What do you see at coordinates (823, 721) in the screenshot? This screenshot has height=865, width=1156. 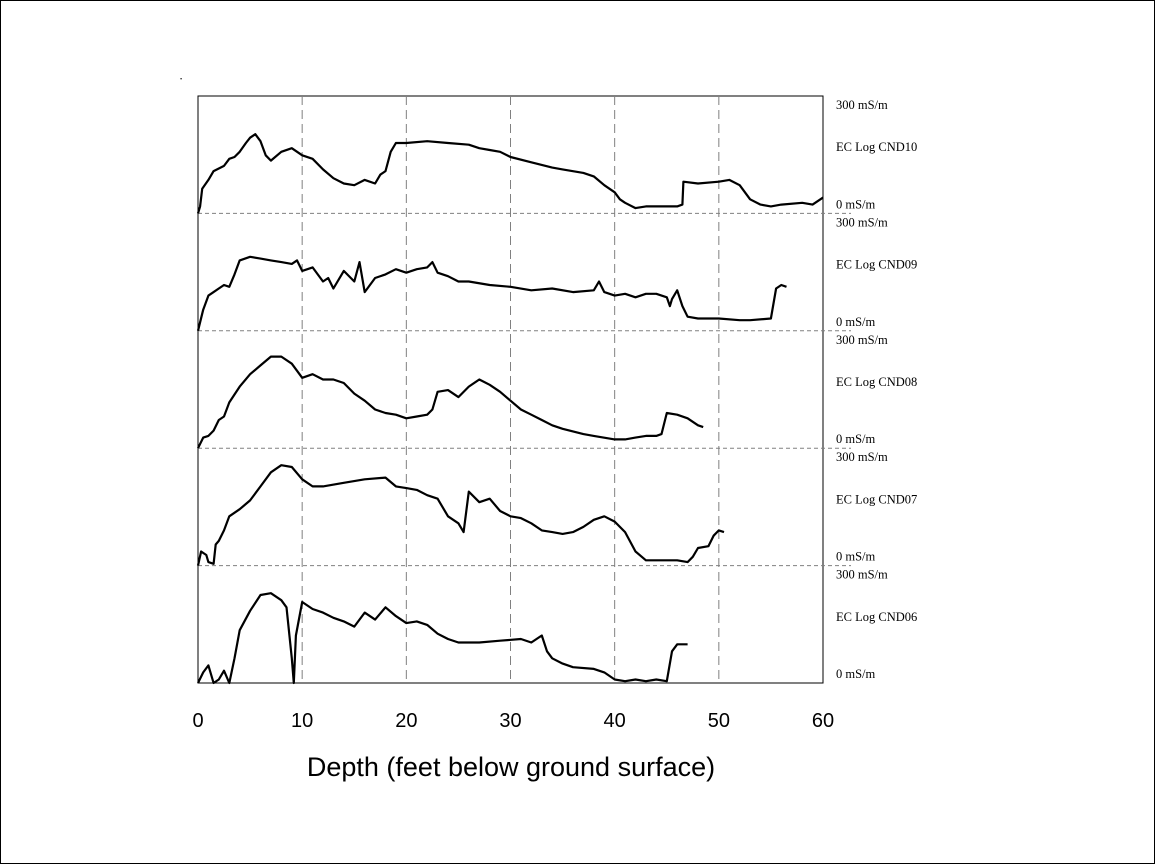 I see `x-tick-label-60: 60` at bounding box center [823, 721].